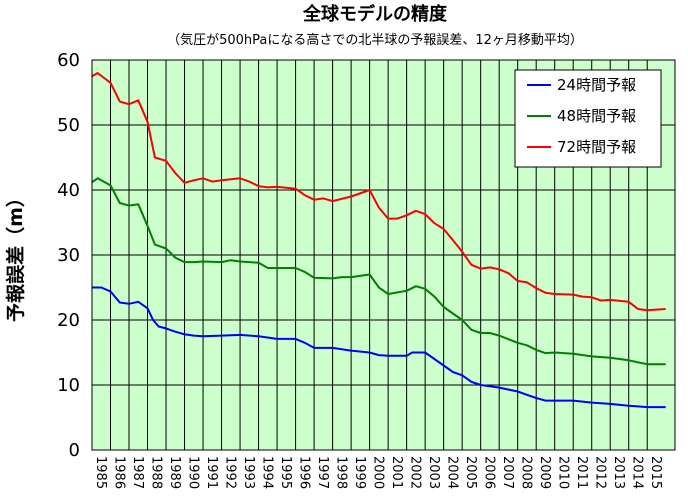 Image resolution: width=688 pixels, height=504 pixels. Describe the element at coordinates (544, 472) in the screenshot. I see `x-tick-label: 2009` at that location.